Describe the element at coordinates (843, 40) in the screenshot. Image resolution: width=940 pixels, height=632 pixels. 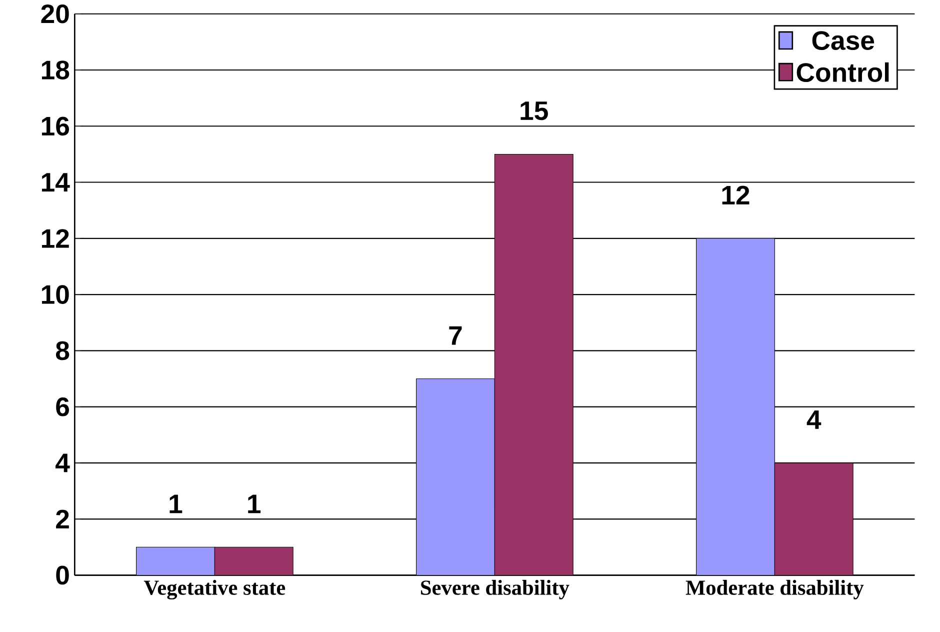
I see `legend-label: Case` at that location.